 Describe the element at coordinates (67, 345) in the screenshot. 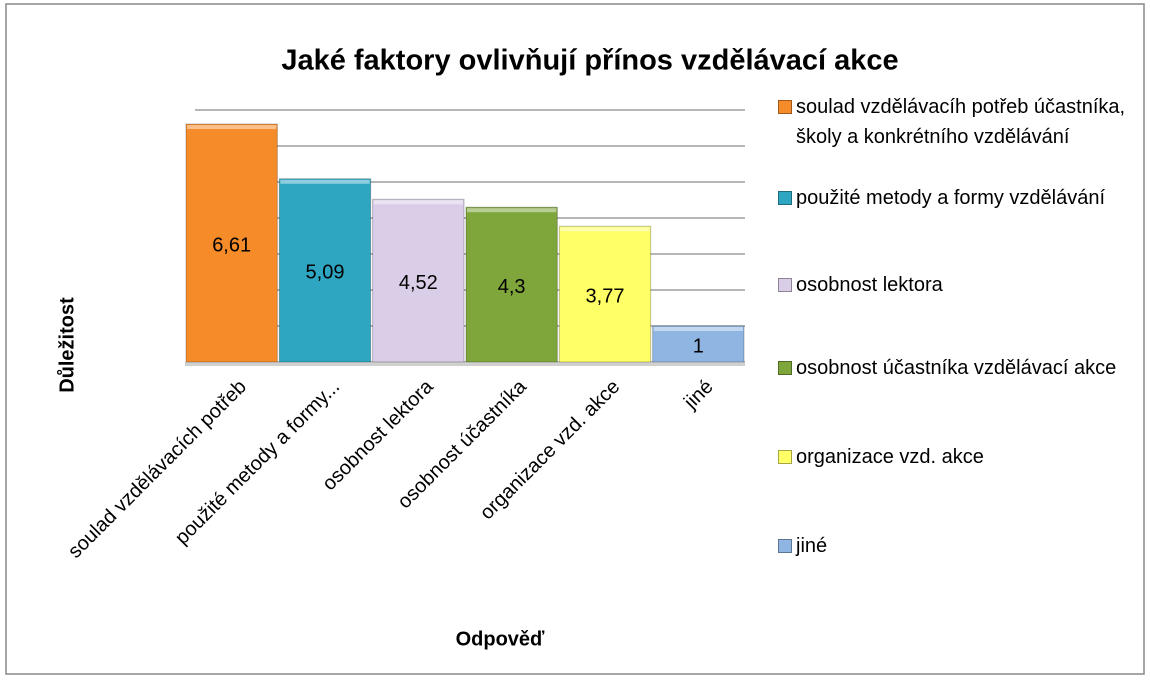

I see `y-axis-title: Důležitost` at that location.